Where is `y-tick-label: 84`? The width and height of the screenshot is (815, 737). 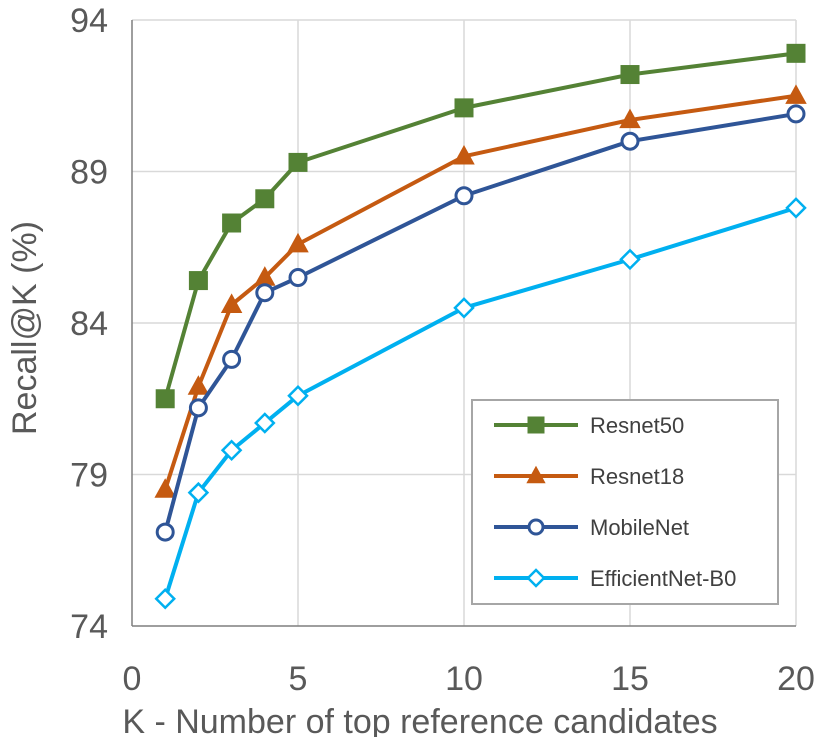
y-tick-label: 84 is located at coordinates (89, 324).